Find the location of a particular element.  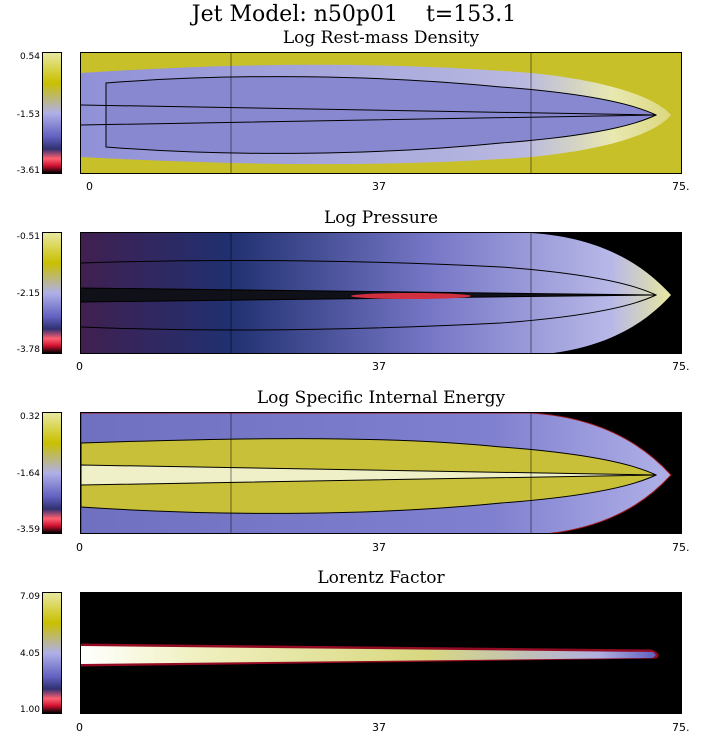

panel-title-lorentz: Lorentz Factor is located at coordinates (381, 578).